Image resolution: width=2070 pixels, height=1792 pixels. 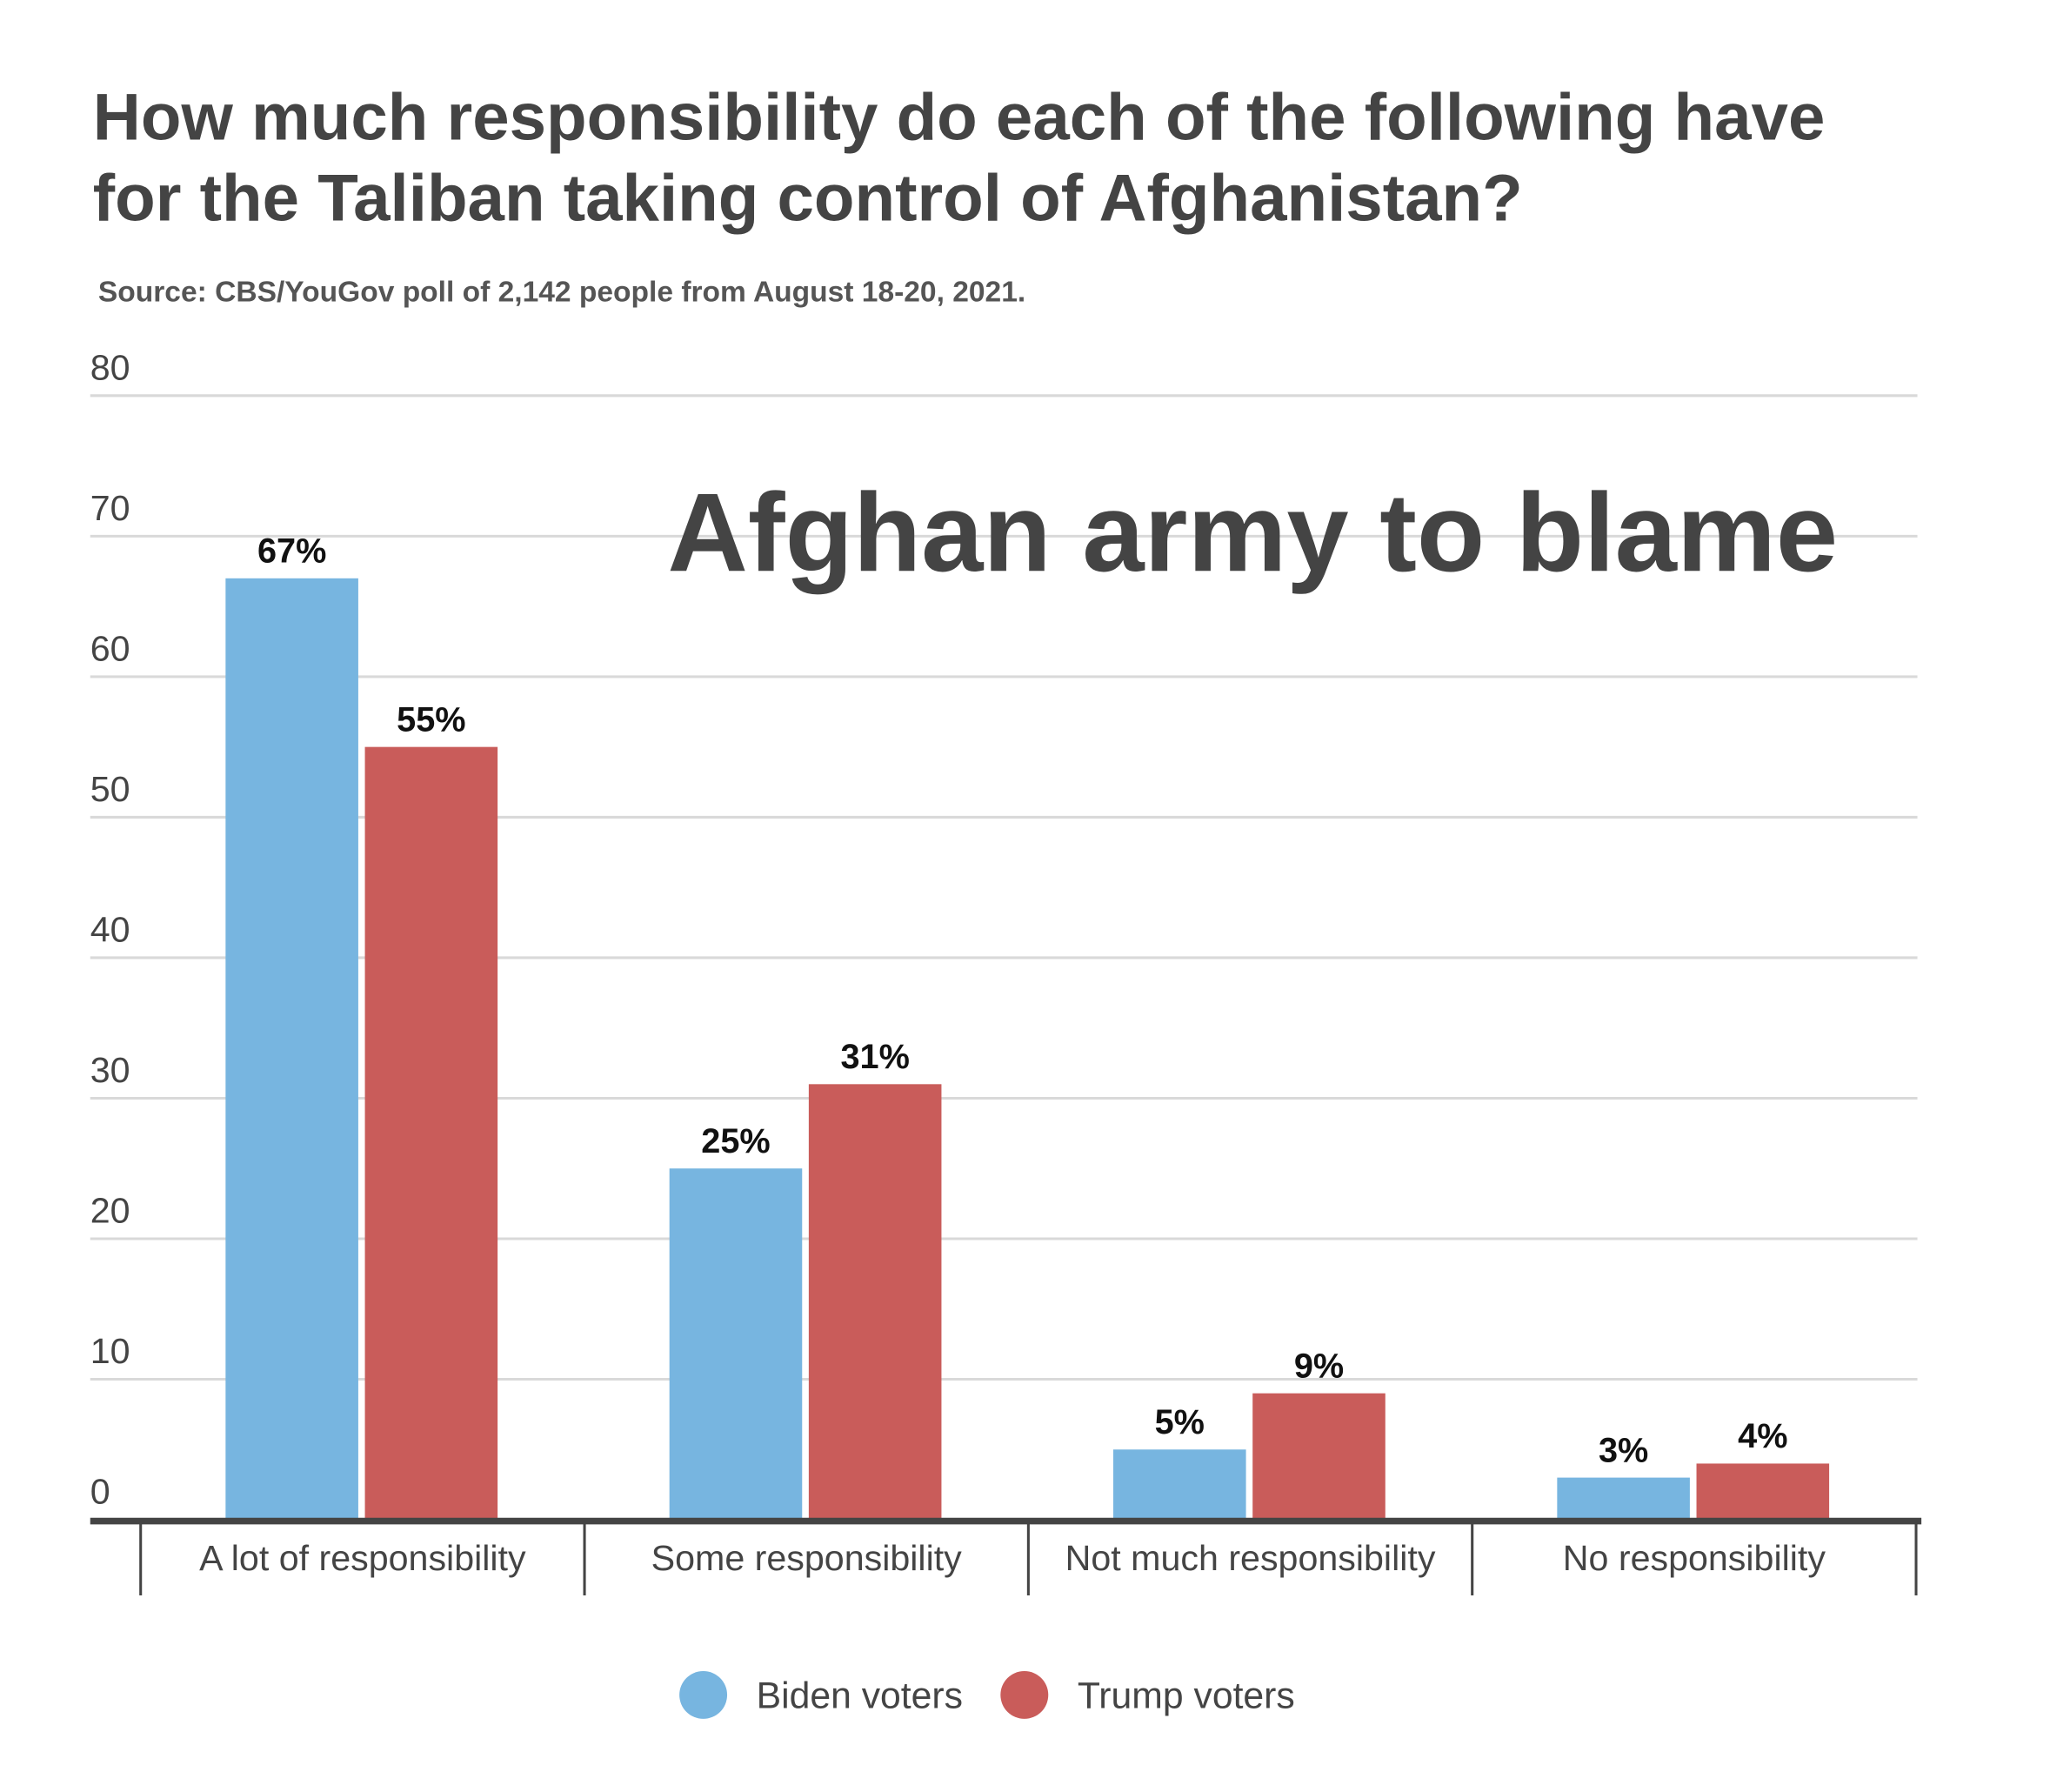 What do you see at coordinates (110, 930) in the screenshot?
I see `y-tick-label: 40` at bounding box center [110, 930].